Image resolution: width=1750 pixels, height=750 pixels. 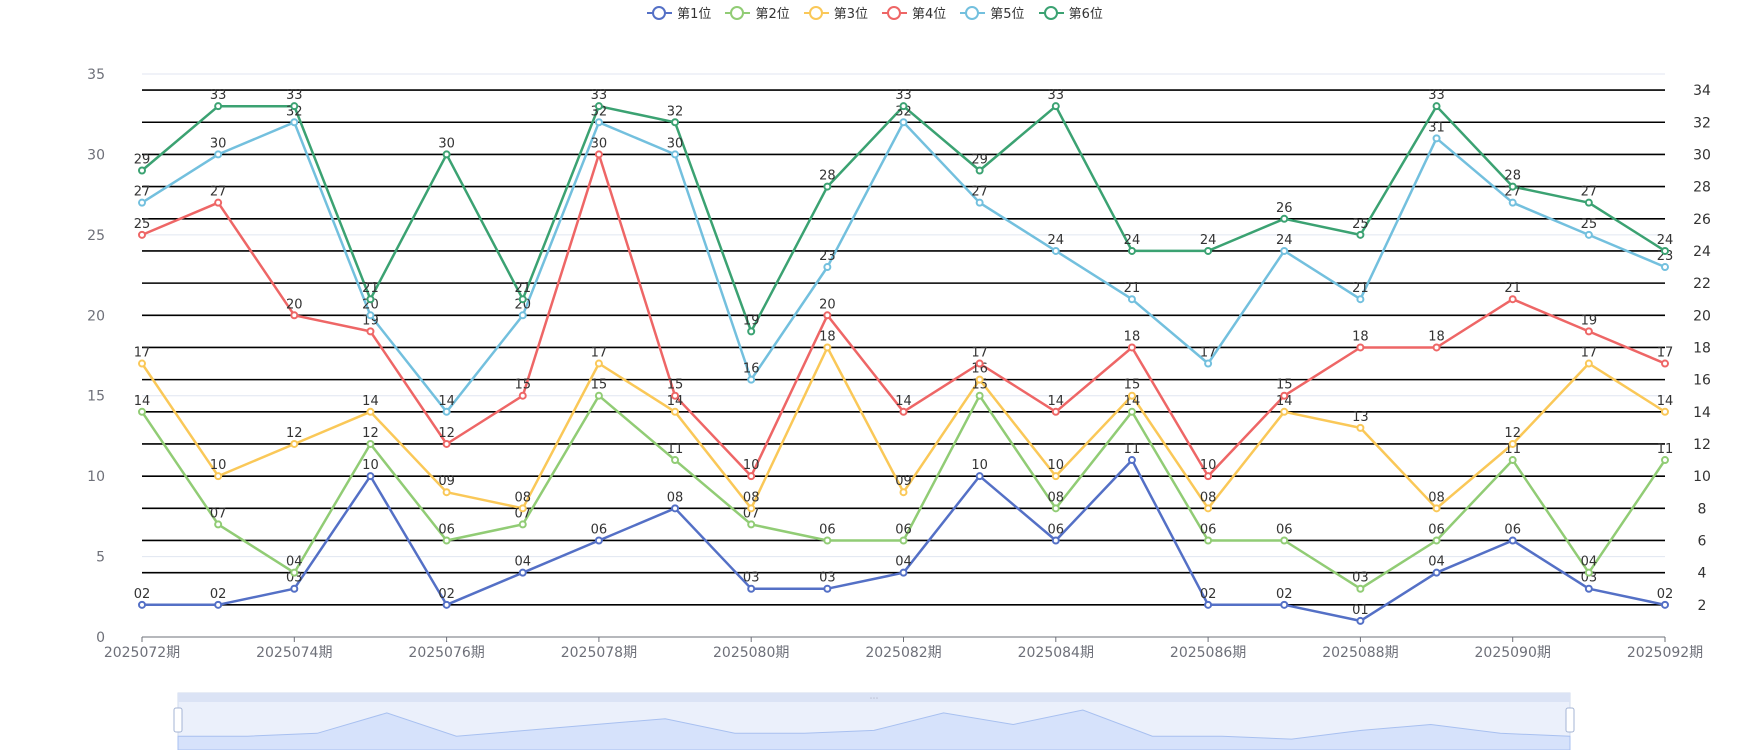 What do you see at coordinates (142, 160) in the screenshot?
I see `data-label: 29` at bounding box center [142, 160].